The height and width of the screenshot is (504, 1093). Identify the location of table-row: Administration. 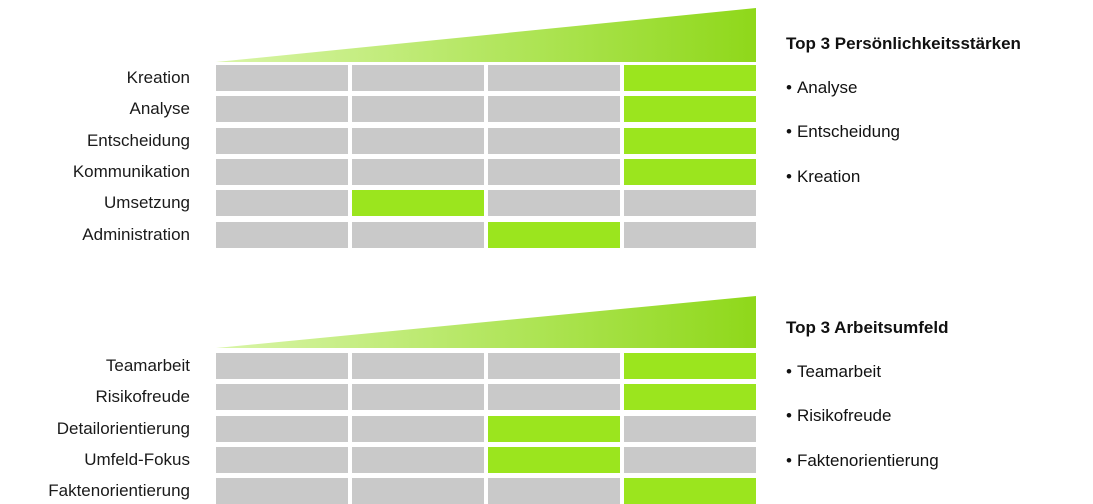
(380, 234).